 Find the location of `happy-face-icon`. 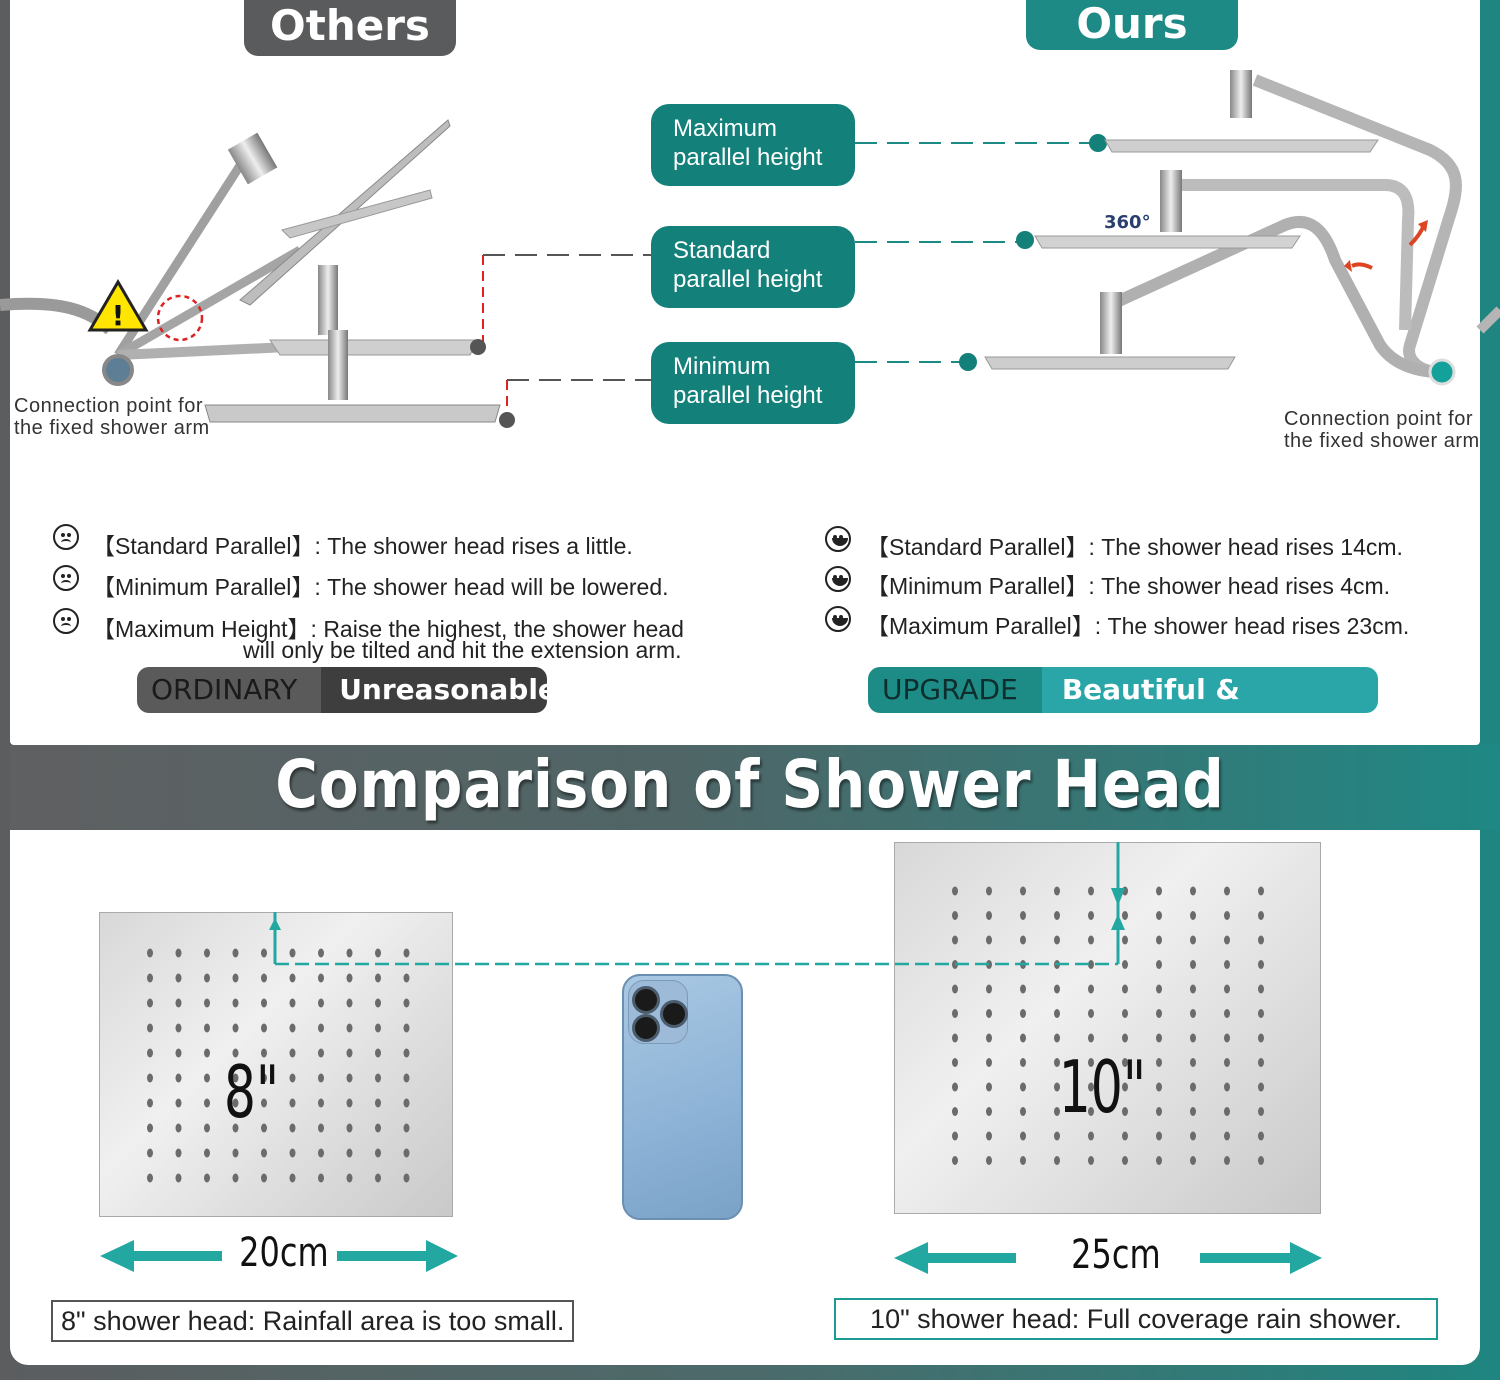

happy-face-icon is located at coordinates (838, 579).